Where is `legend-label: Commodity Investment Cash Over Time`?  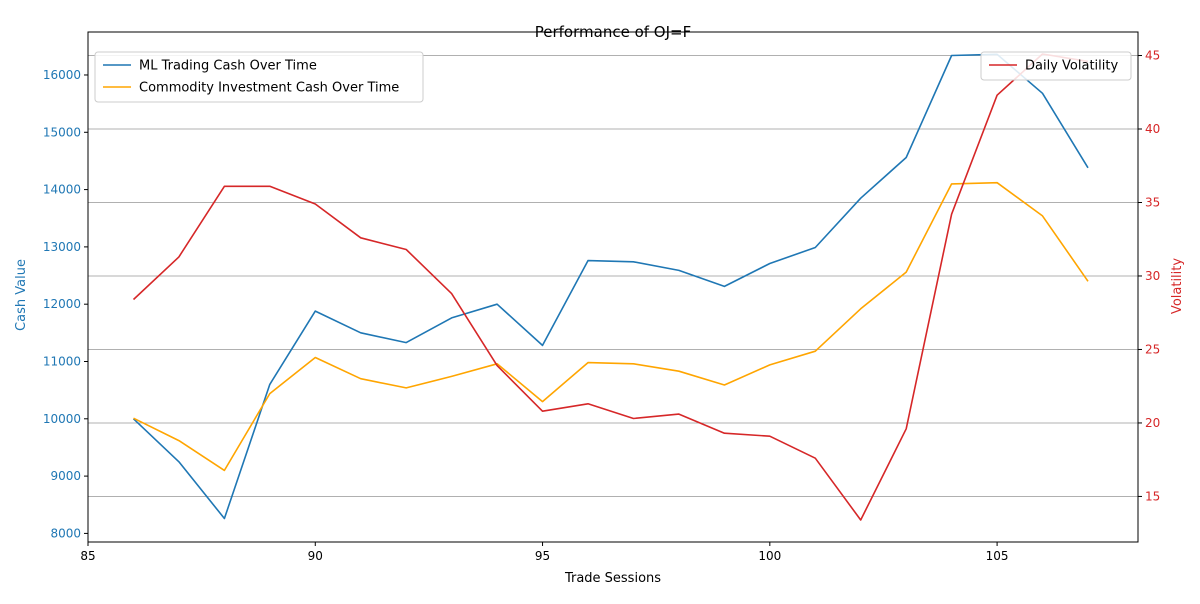 legend-label: Commodity Investment Cash Over Time is located at coordinates (269, 88).